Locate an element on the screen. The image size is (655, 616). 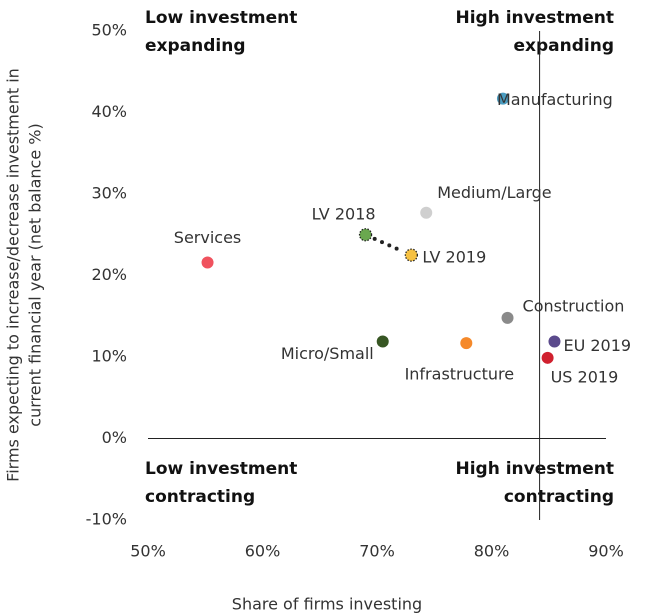
point-label: EU 2019 is located at coordinates (597, 345).